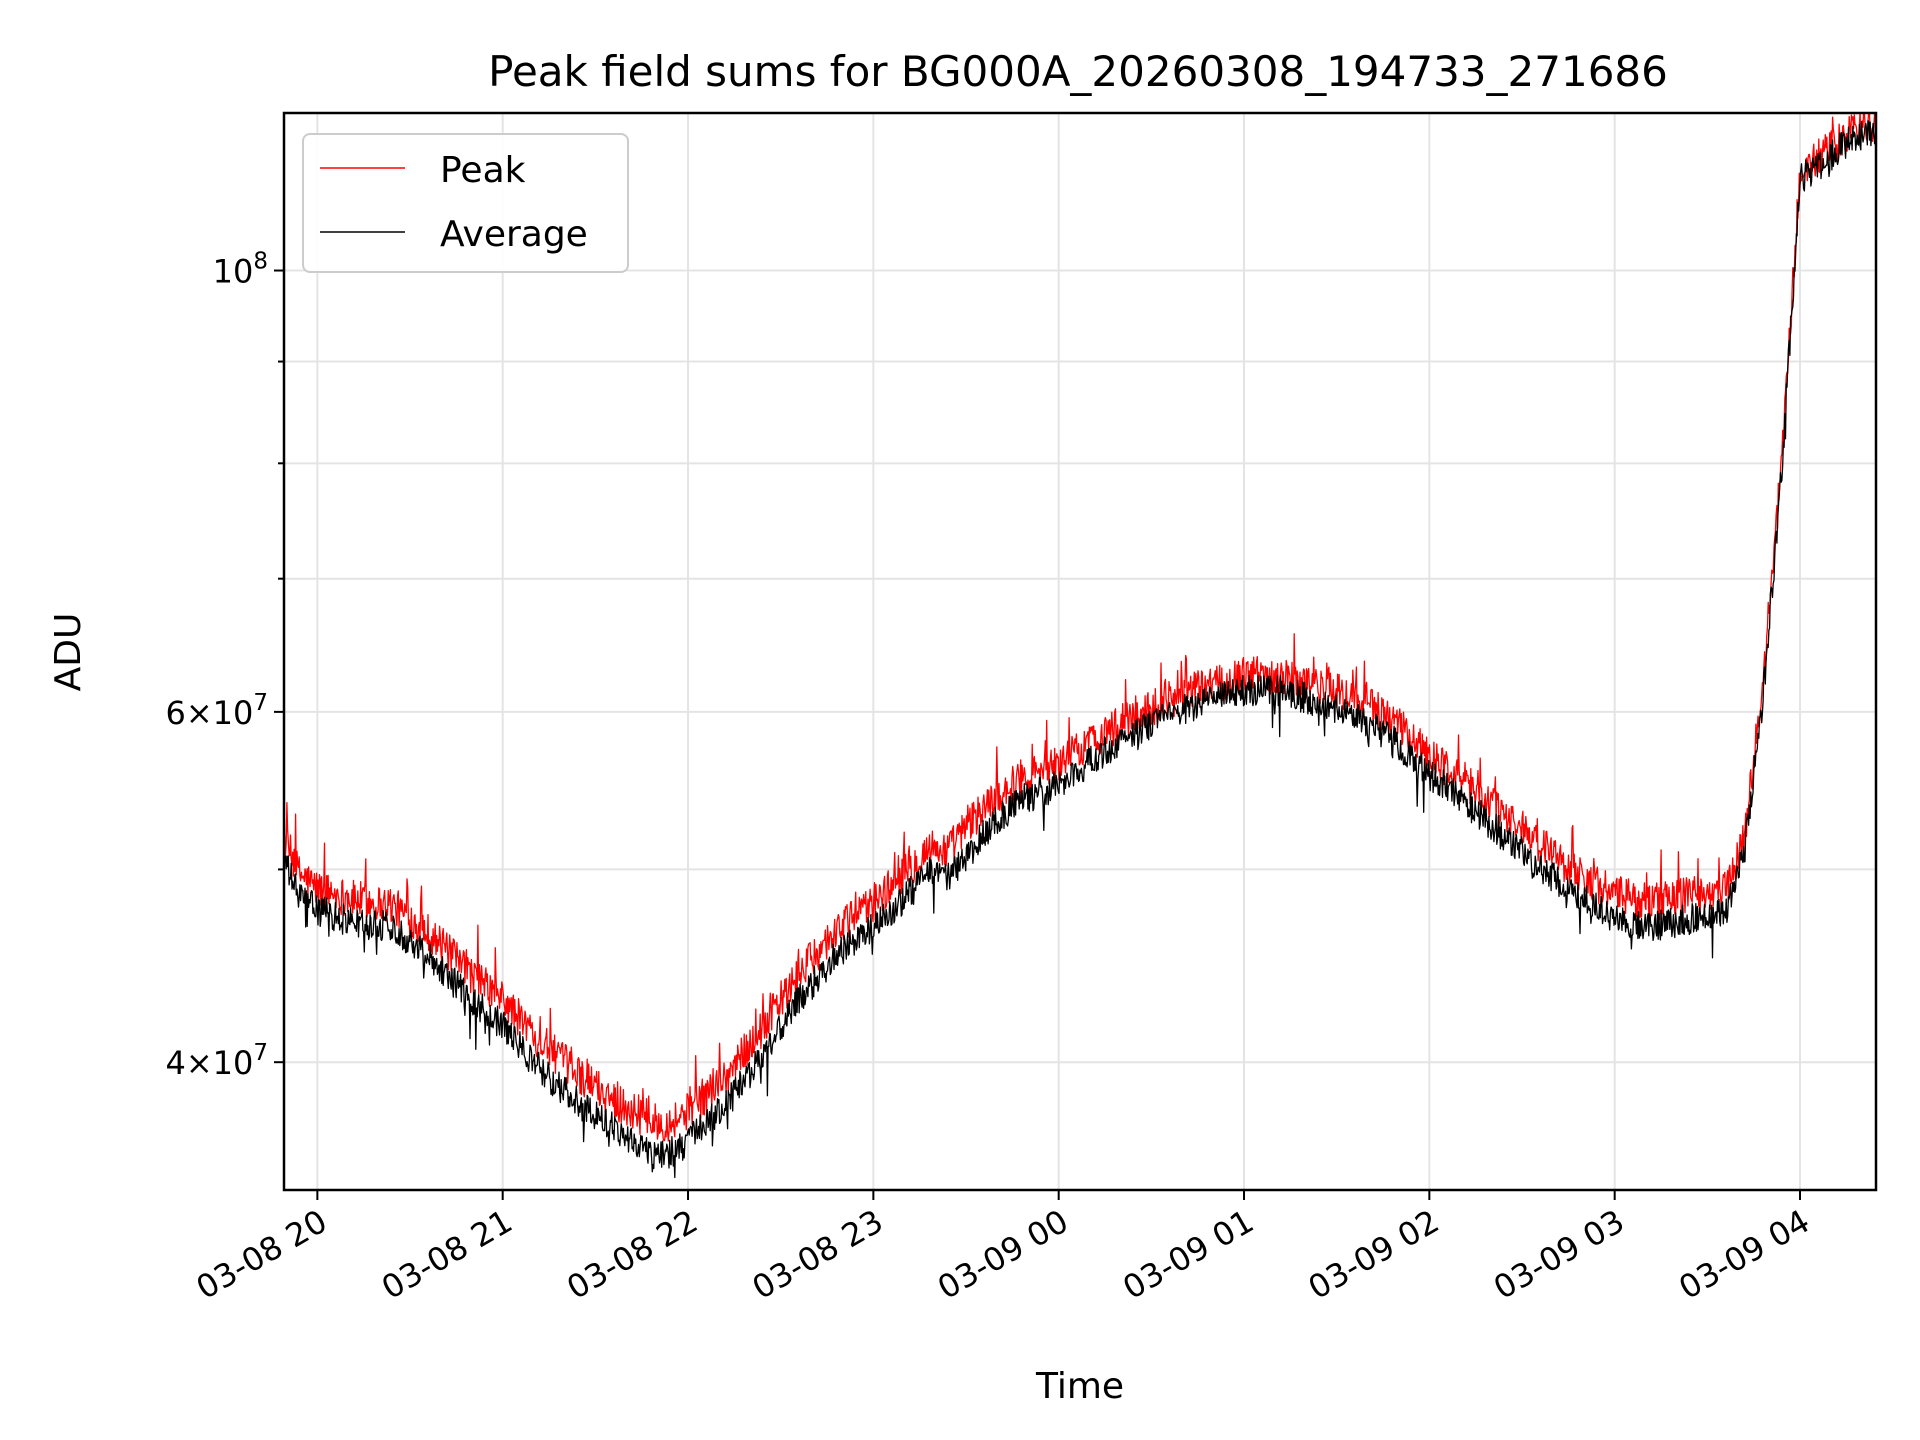 The height and width of the screenshot is (1440, 1920). I want to click on y-tick-label: 4×107, so click(216, 1061).